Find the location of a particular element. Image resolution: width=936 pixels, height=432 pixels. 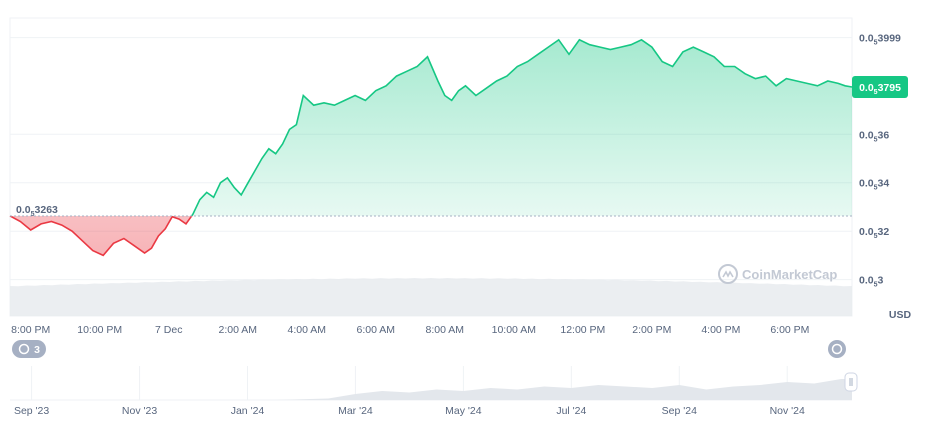

y-tick-label: 0.0534 is located at coordinates (874, 185).